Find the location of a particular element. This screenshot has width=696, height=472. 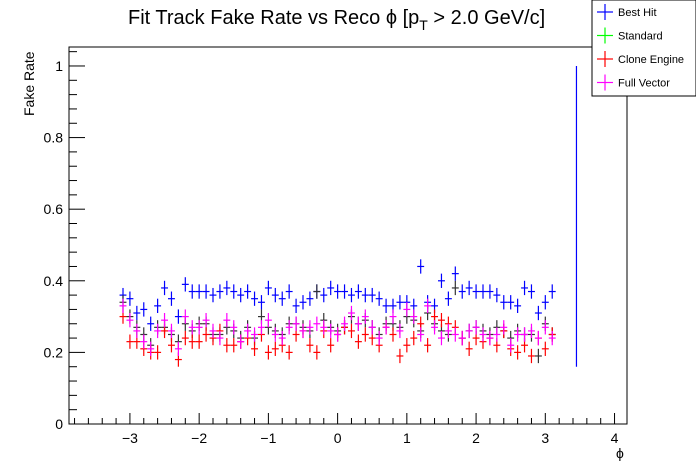

series-full-vector is located at coordinates (337, 327).